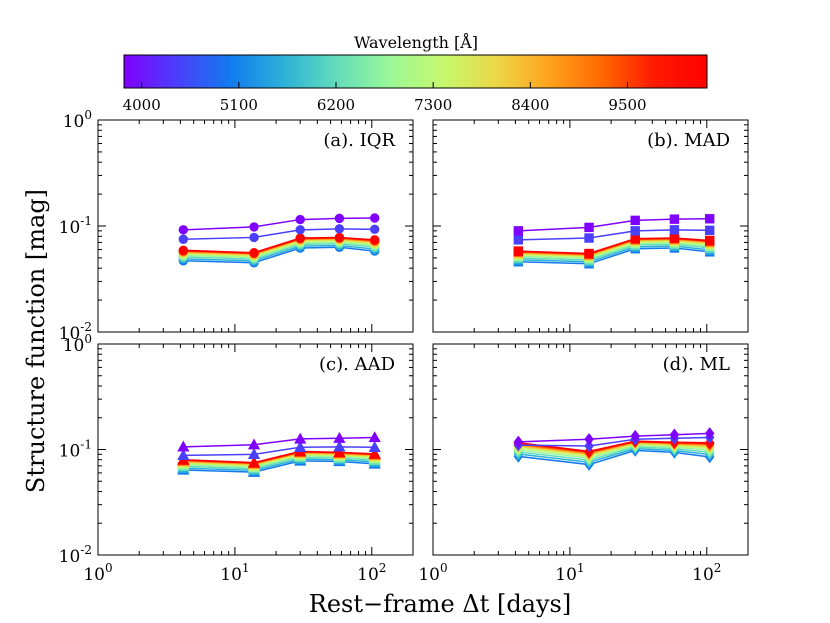 This screenshot has height=623, width=830. Describe the element at coordinates (696, 364) in the screenshot. I see `panel-title: (d). ML` at that location.